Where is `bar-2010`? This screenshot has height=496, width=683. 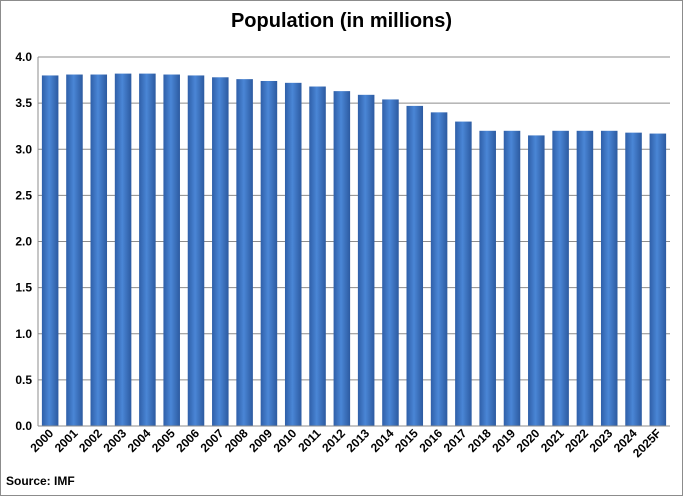
bar-2010 is located at coordinates (293, 254).